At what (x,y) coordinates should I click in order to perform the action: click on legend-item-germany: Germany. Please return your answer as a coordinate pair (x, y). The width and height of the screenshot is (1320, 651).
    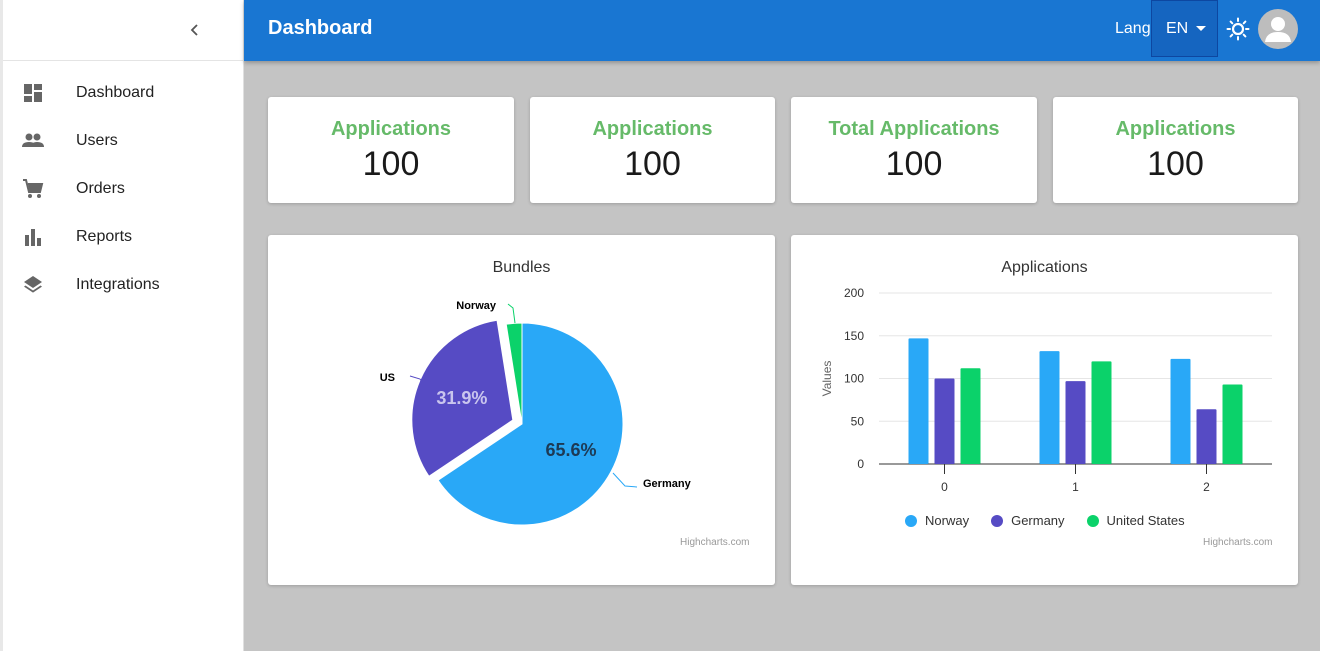
    Looking at the image, I should click on (1028, 520).